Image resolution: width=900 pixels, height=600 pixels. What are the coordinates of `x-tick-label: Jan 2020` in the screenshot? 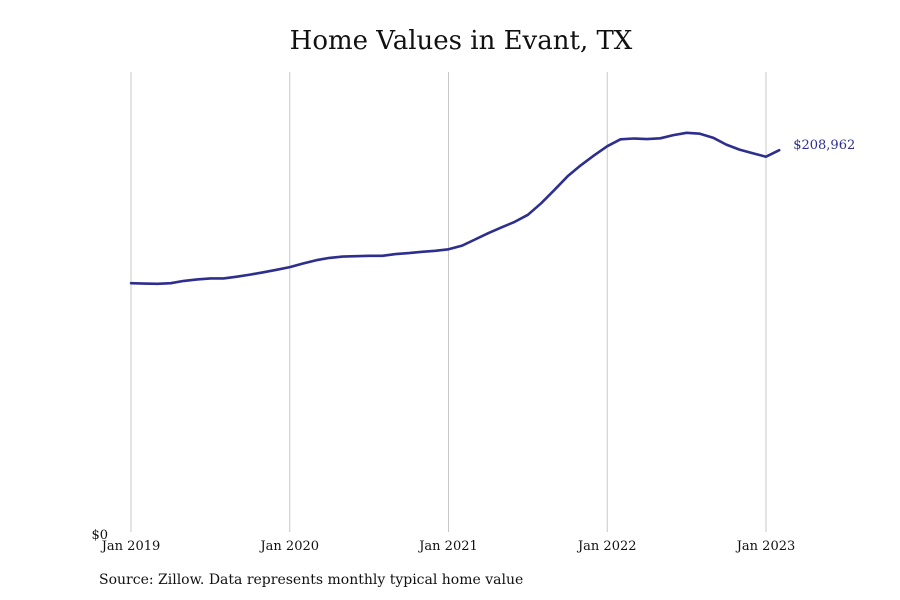 It's located at (288, 546).